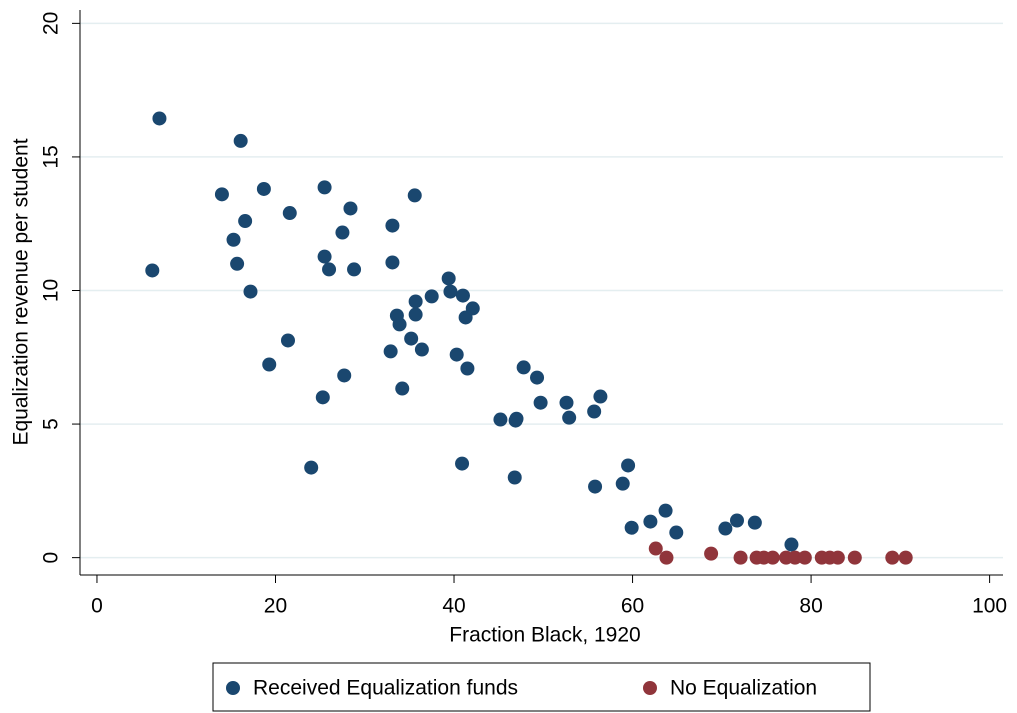  Describe the element at coordinates (275, 606) in the screenshot. I see `x-tick-label: 20` at that location.